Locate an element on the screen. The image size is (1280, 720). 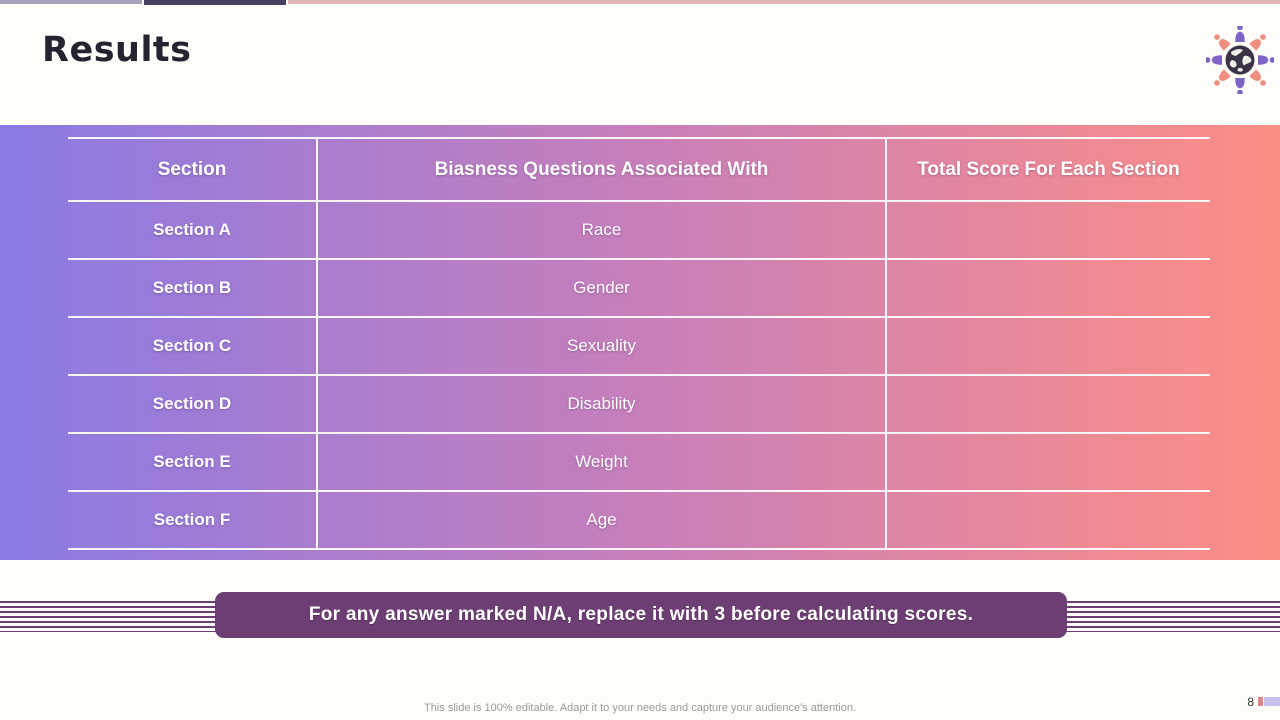
table-row: Section F Age is located at coordinates (639, 520).